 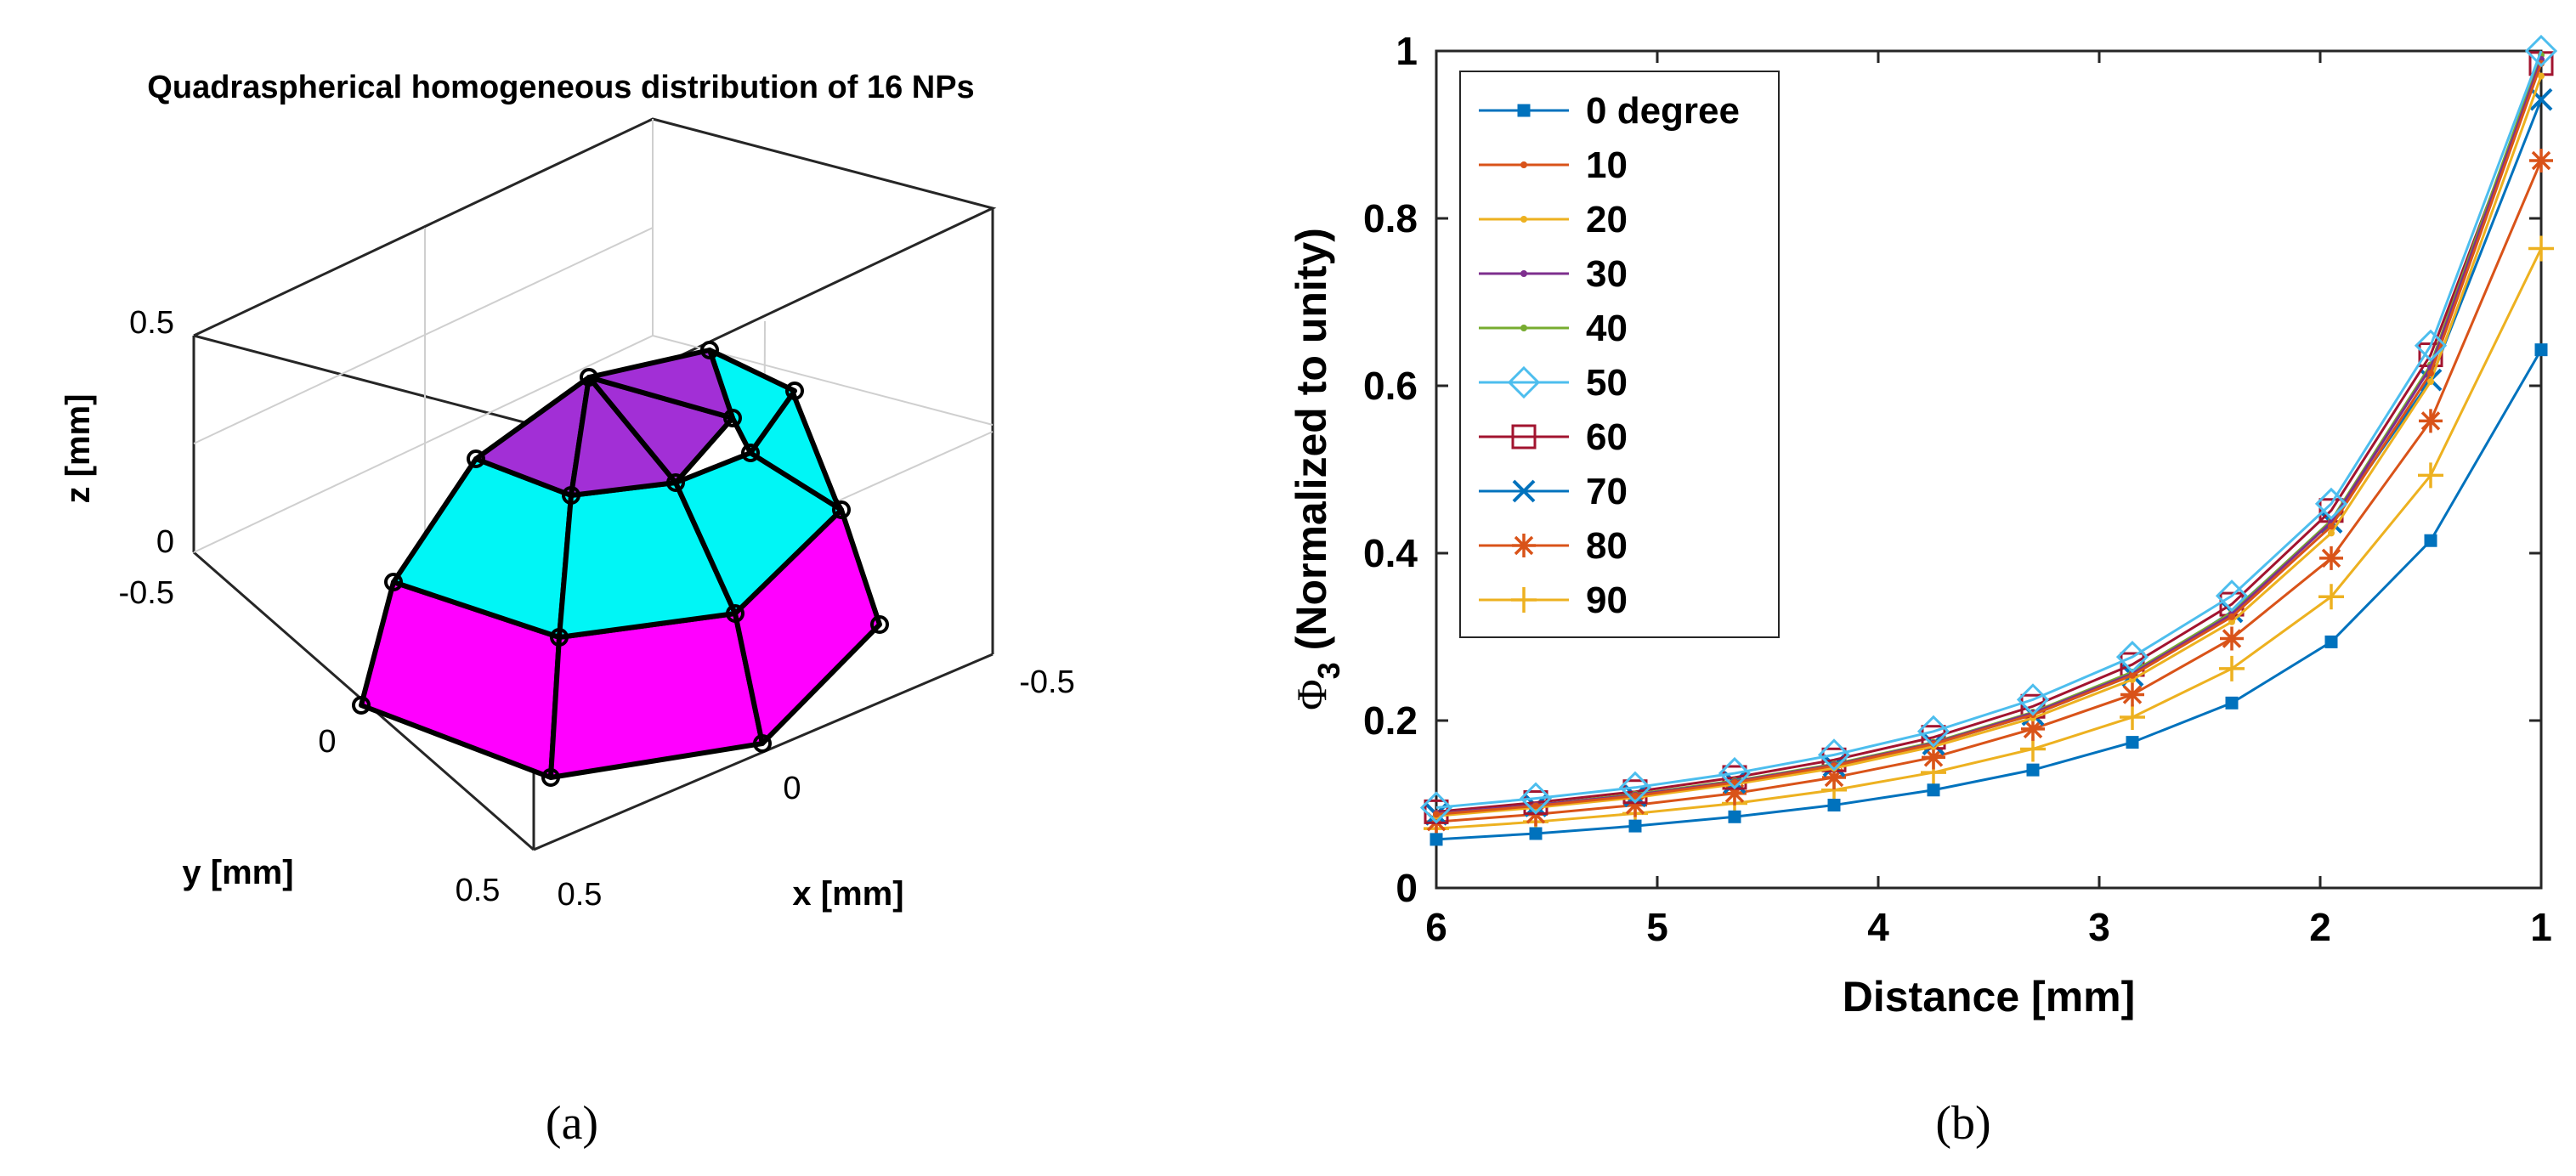 I want to click on legend-entry: 10, so click(x=1553, y=165).